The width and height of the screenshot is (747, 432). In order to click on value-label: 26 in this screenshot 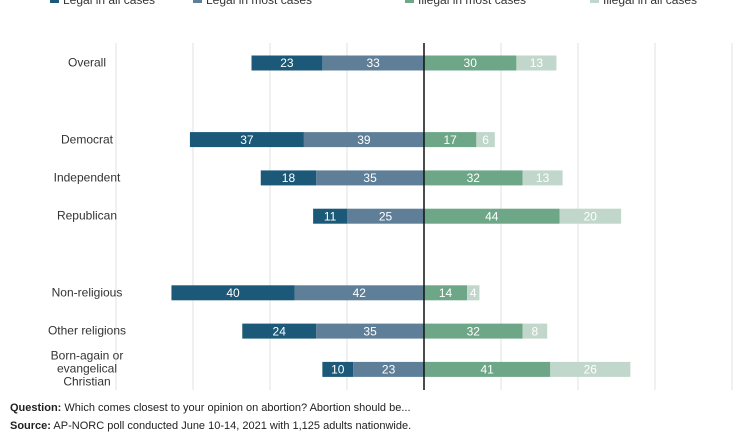, I will do `click(591, 370)`.